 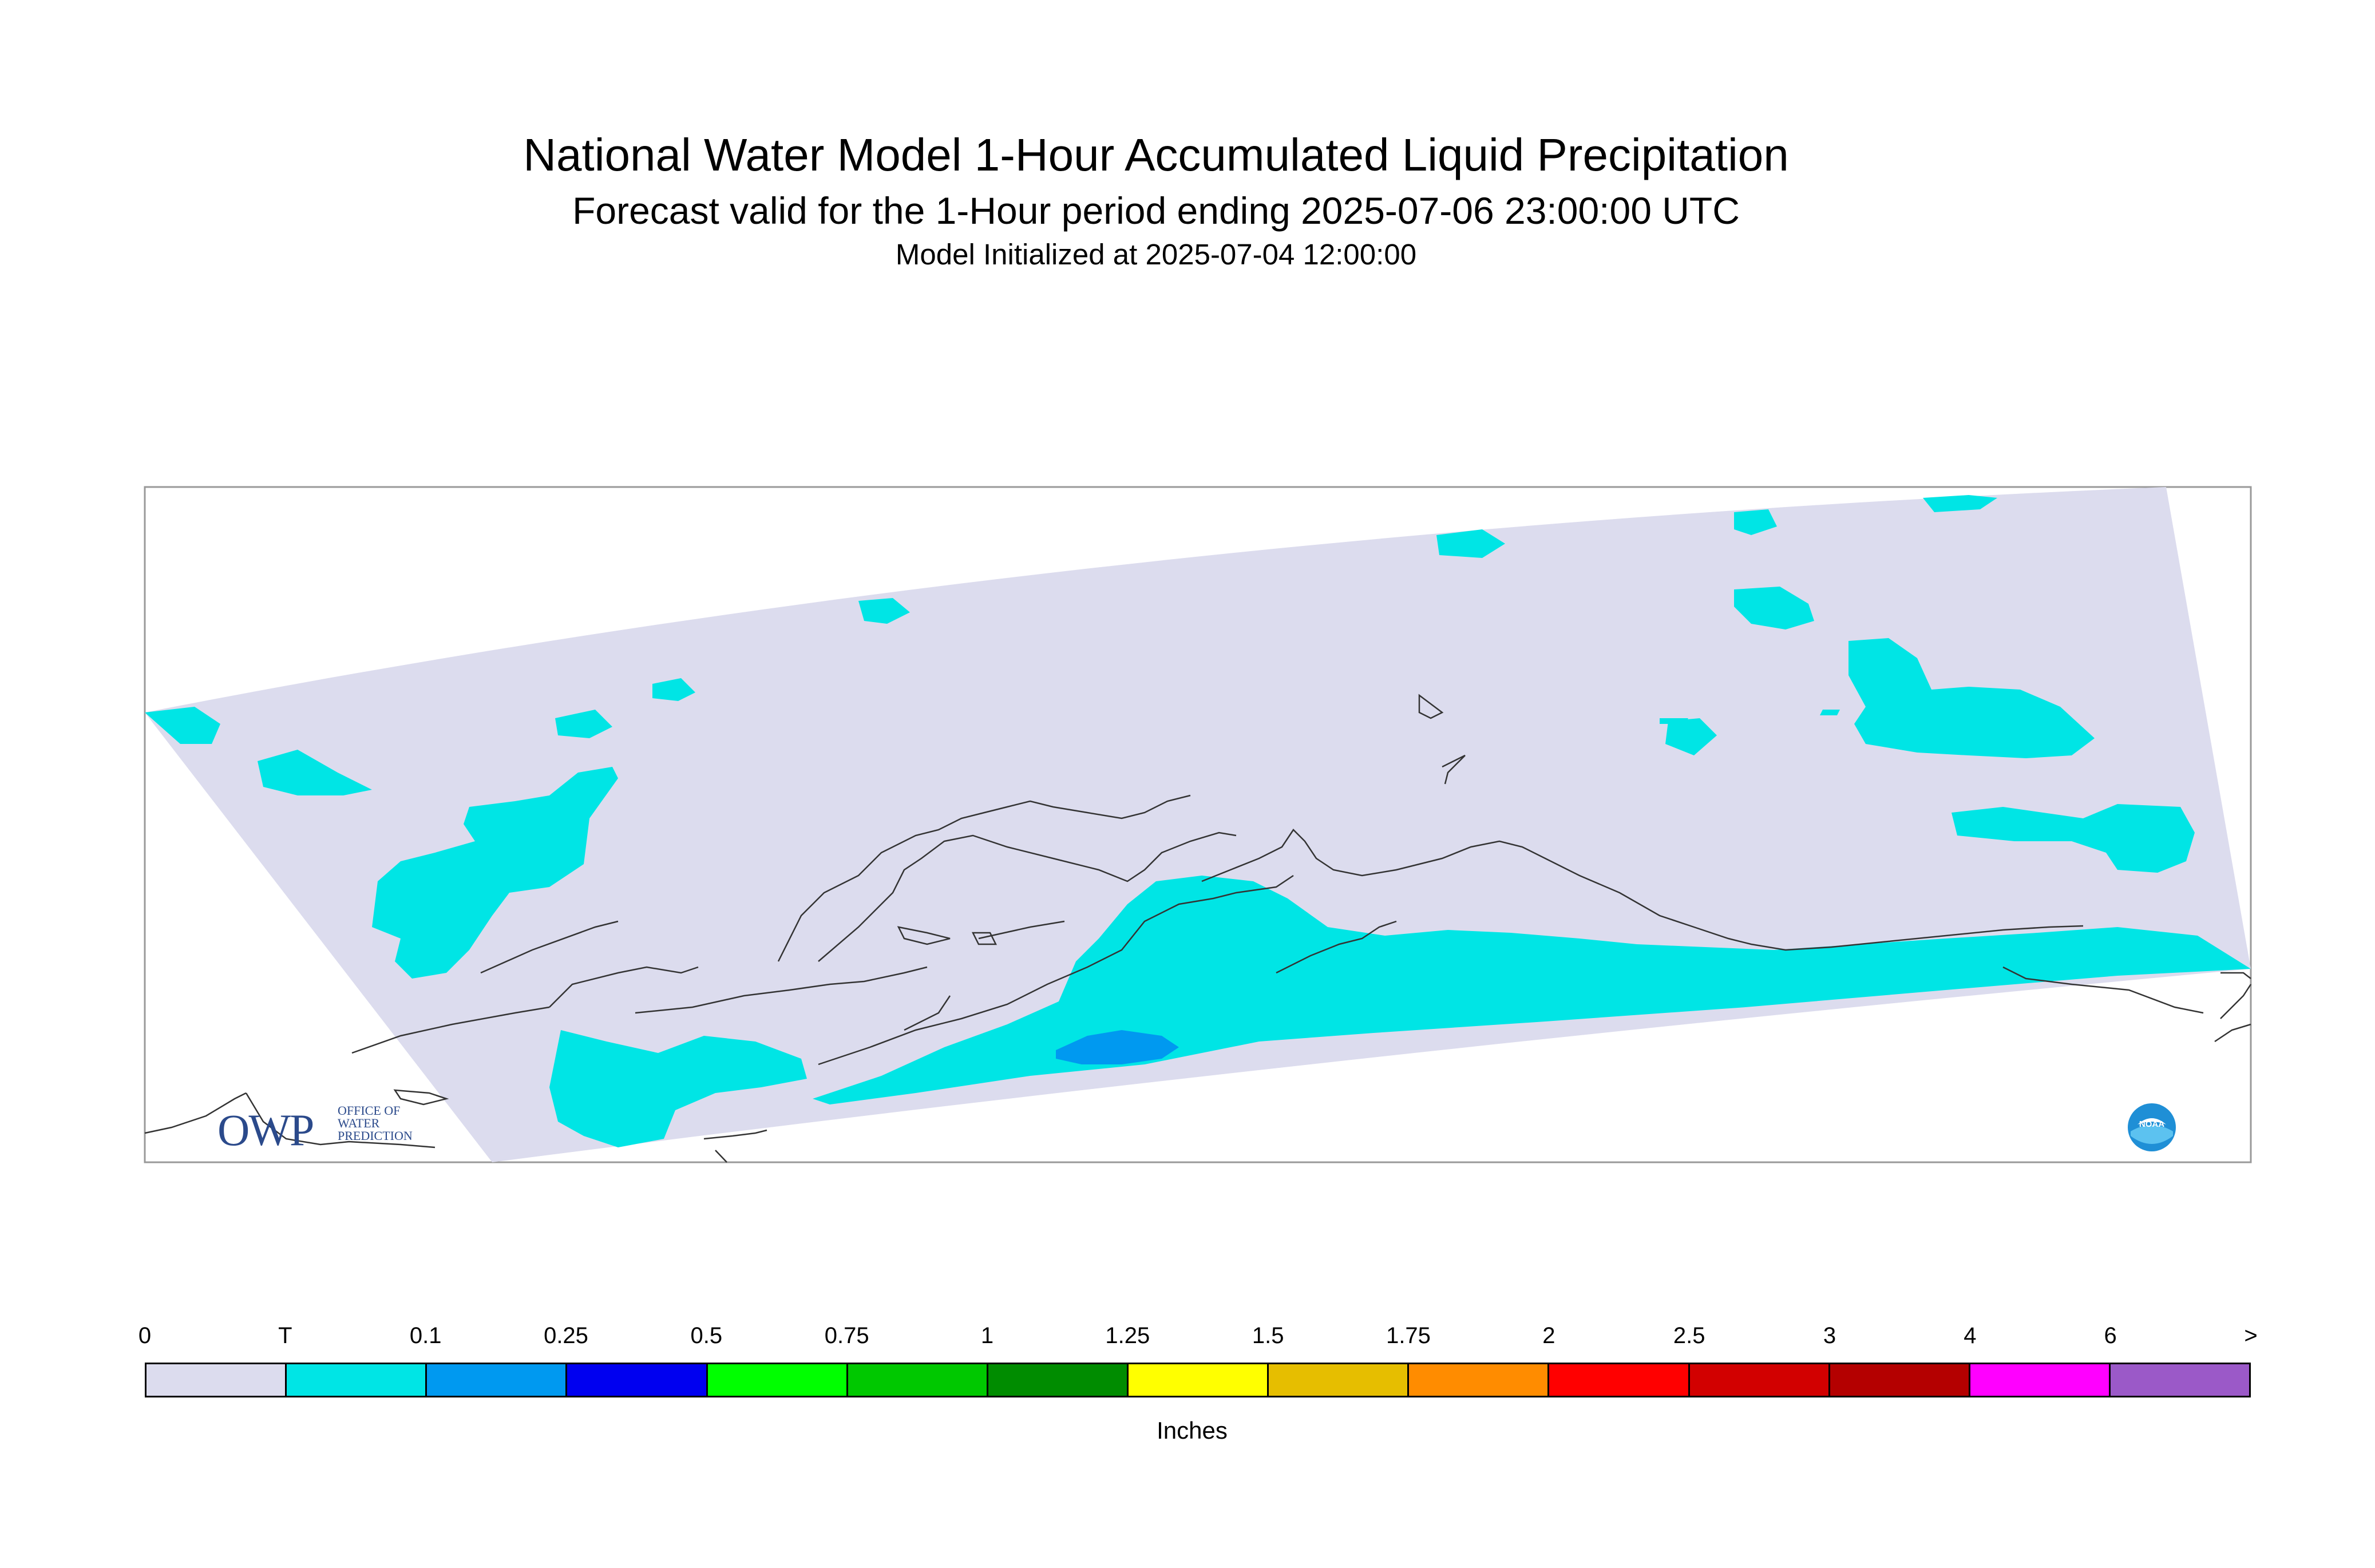 I want to click on legend-tick-label: 2, so click(x=1549, y=1335).